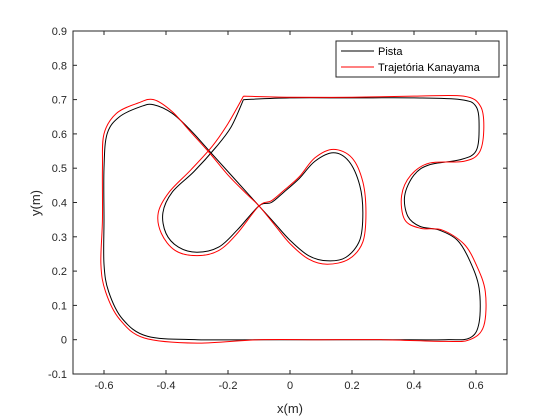 Image resolution: width=560 pixels, height=420 pixels. I want to click on legend: Pista Trajetória Kanayama, so click(417, 59).